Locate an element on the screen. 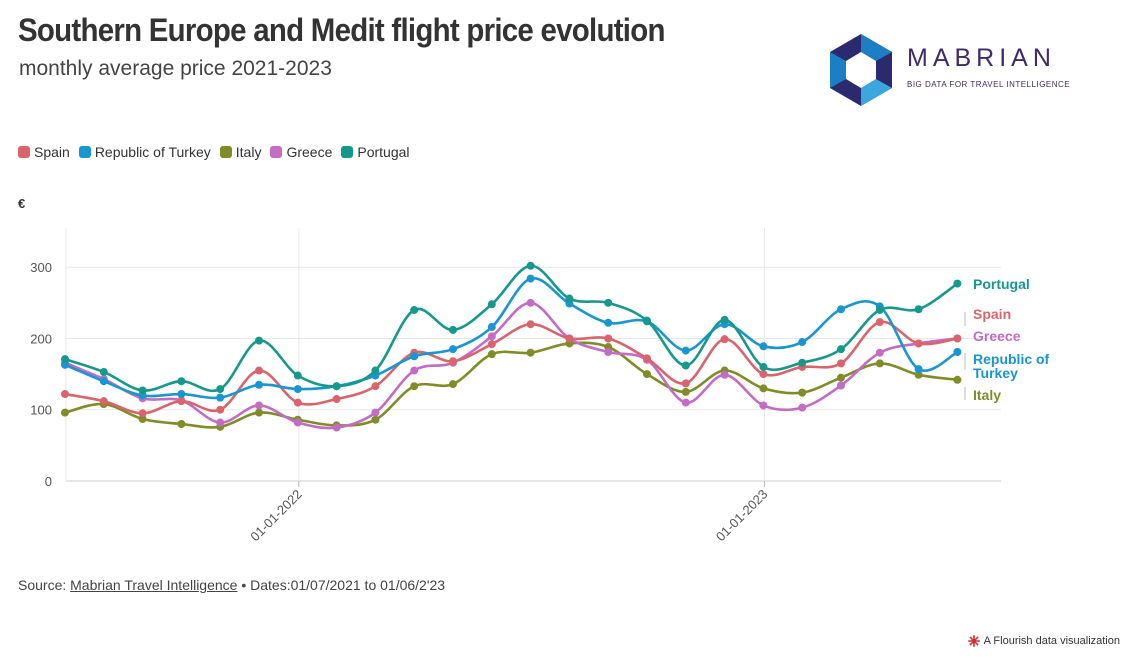  legend-swatch-portugal is located at coordinates (347, 152).